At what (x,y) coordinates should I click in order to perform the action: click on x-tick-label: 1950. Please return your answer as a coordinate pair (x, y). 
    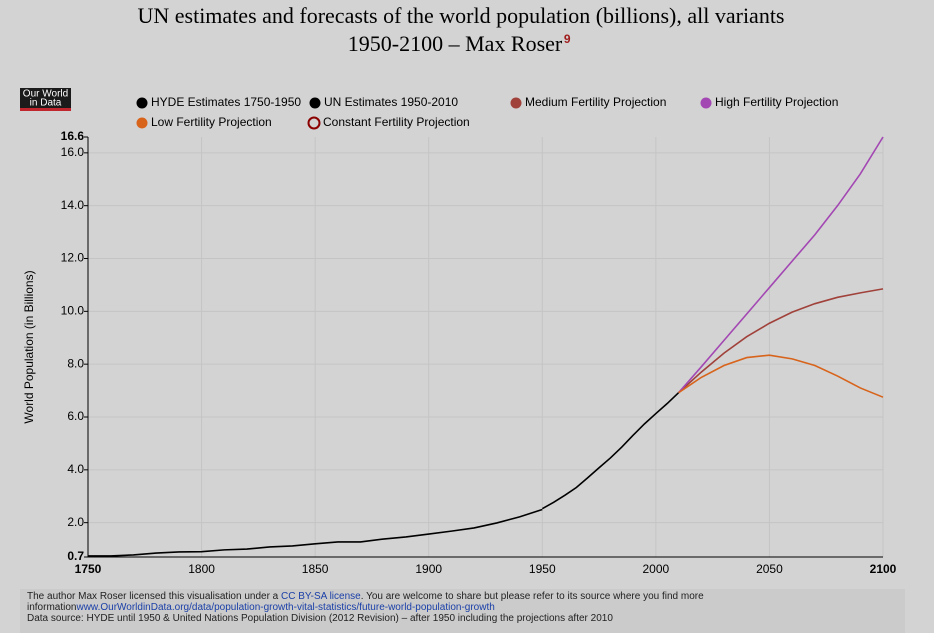
    Looking at the image, I should click on (542, 569).